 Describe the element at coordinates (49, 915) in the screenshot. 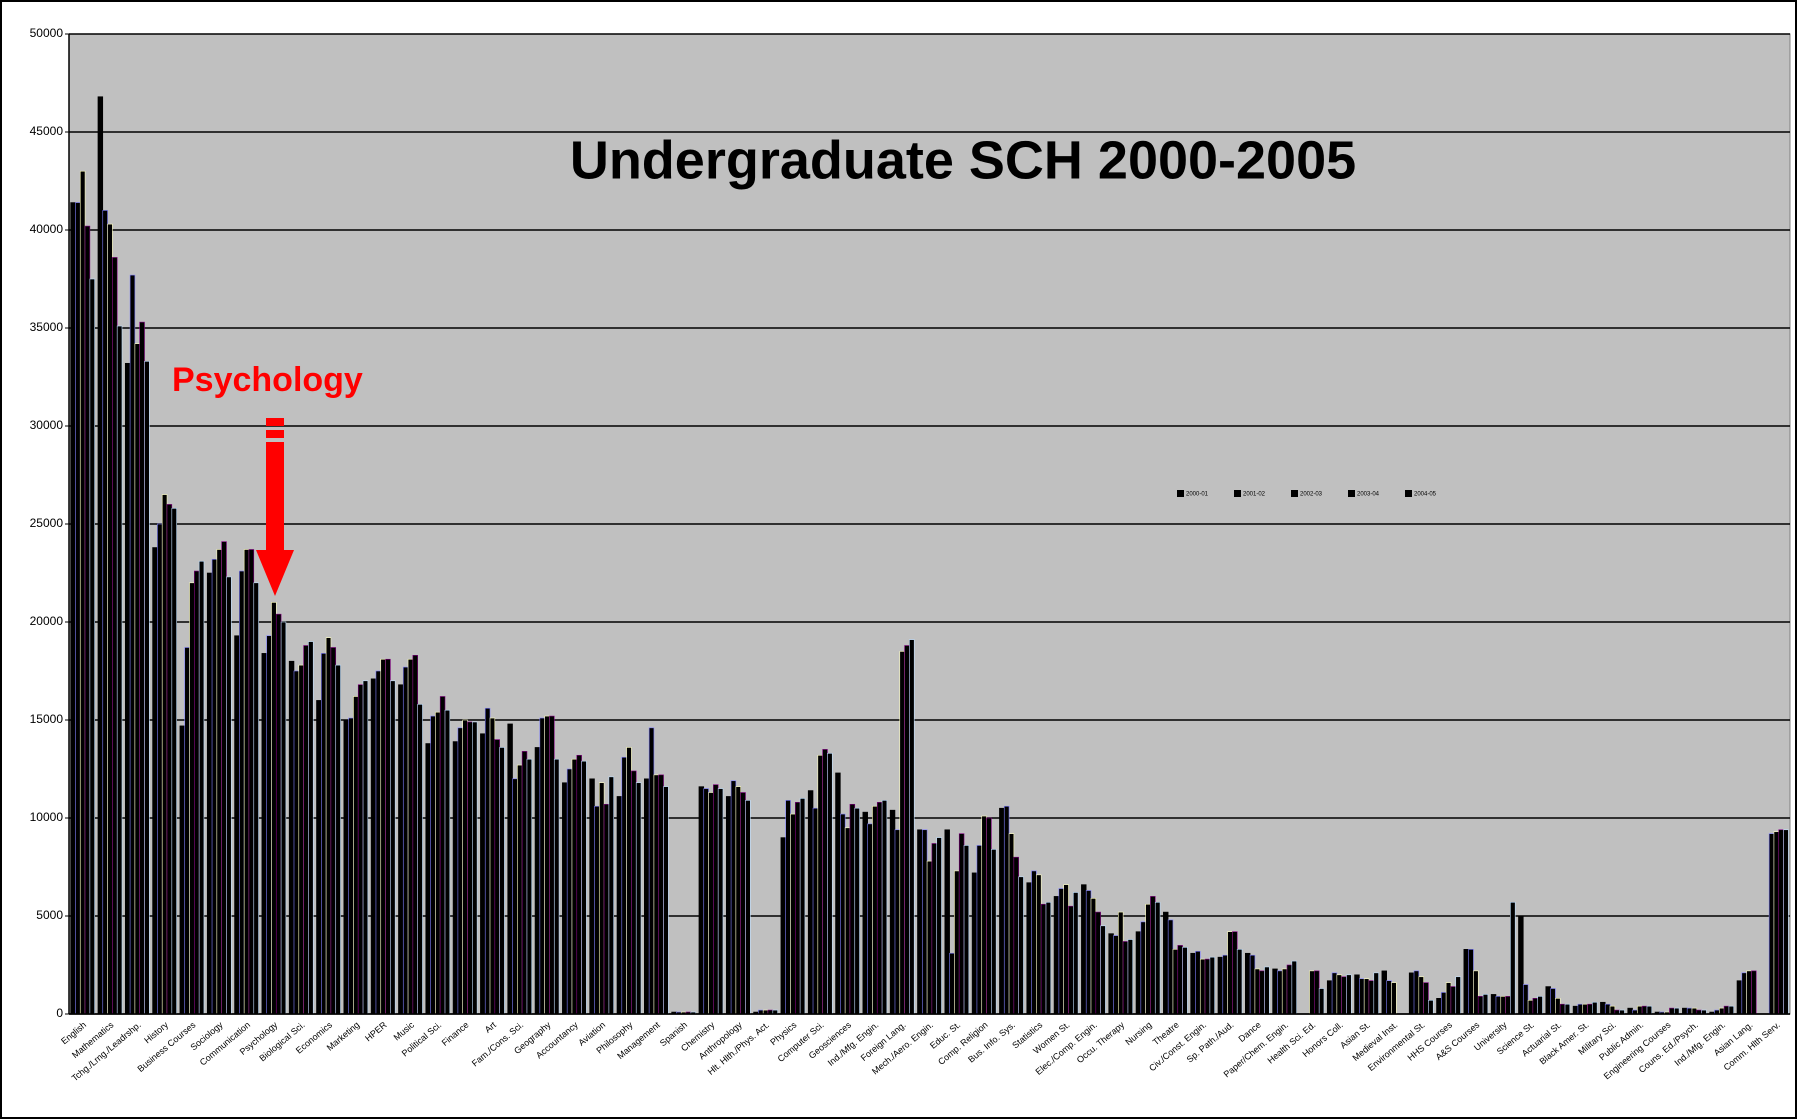

I see `y-tick-label: 5000` at that location.